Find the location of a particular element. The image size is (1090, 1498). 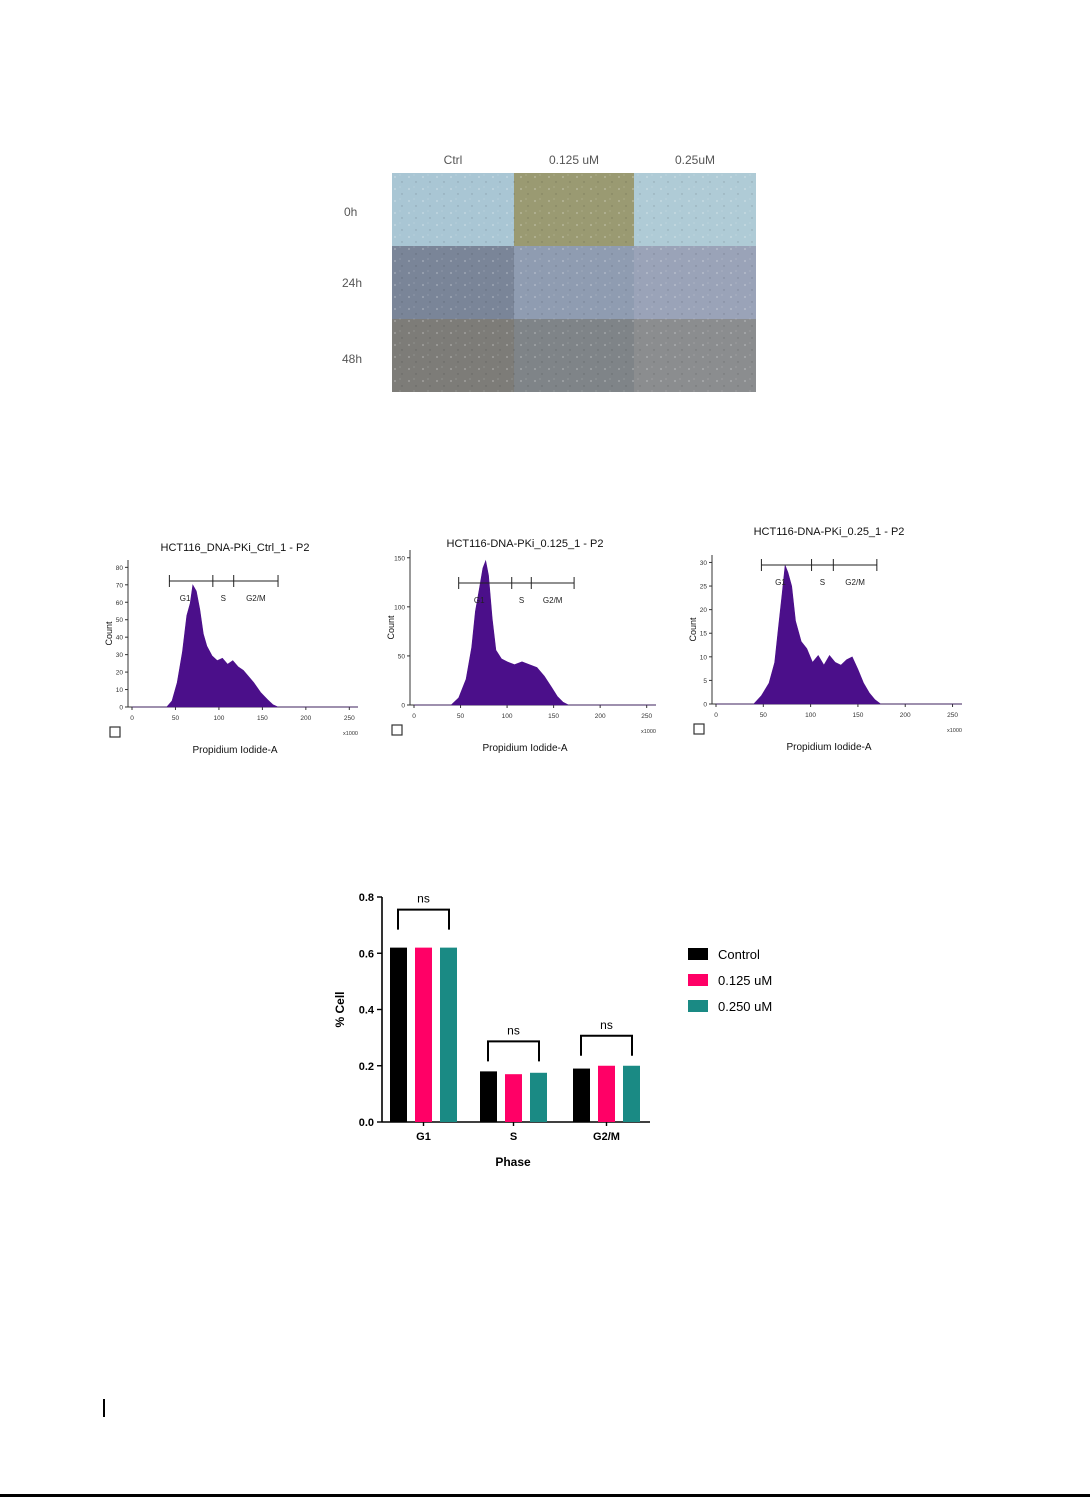

y-tick-label: 40 is located at coordinates (120, 638).